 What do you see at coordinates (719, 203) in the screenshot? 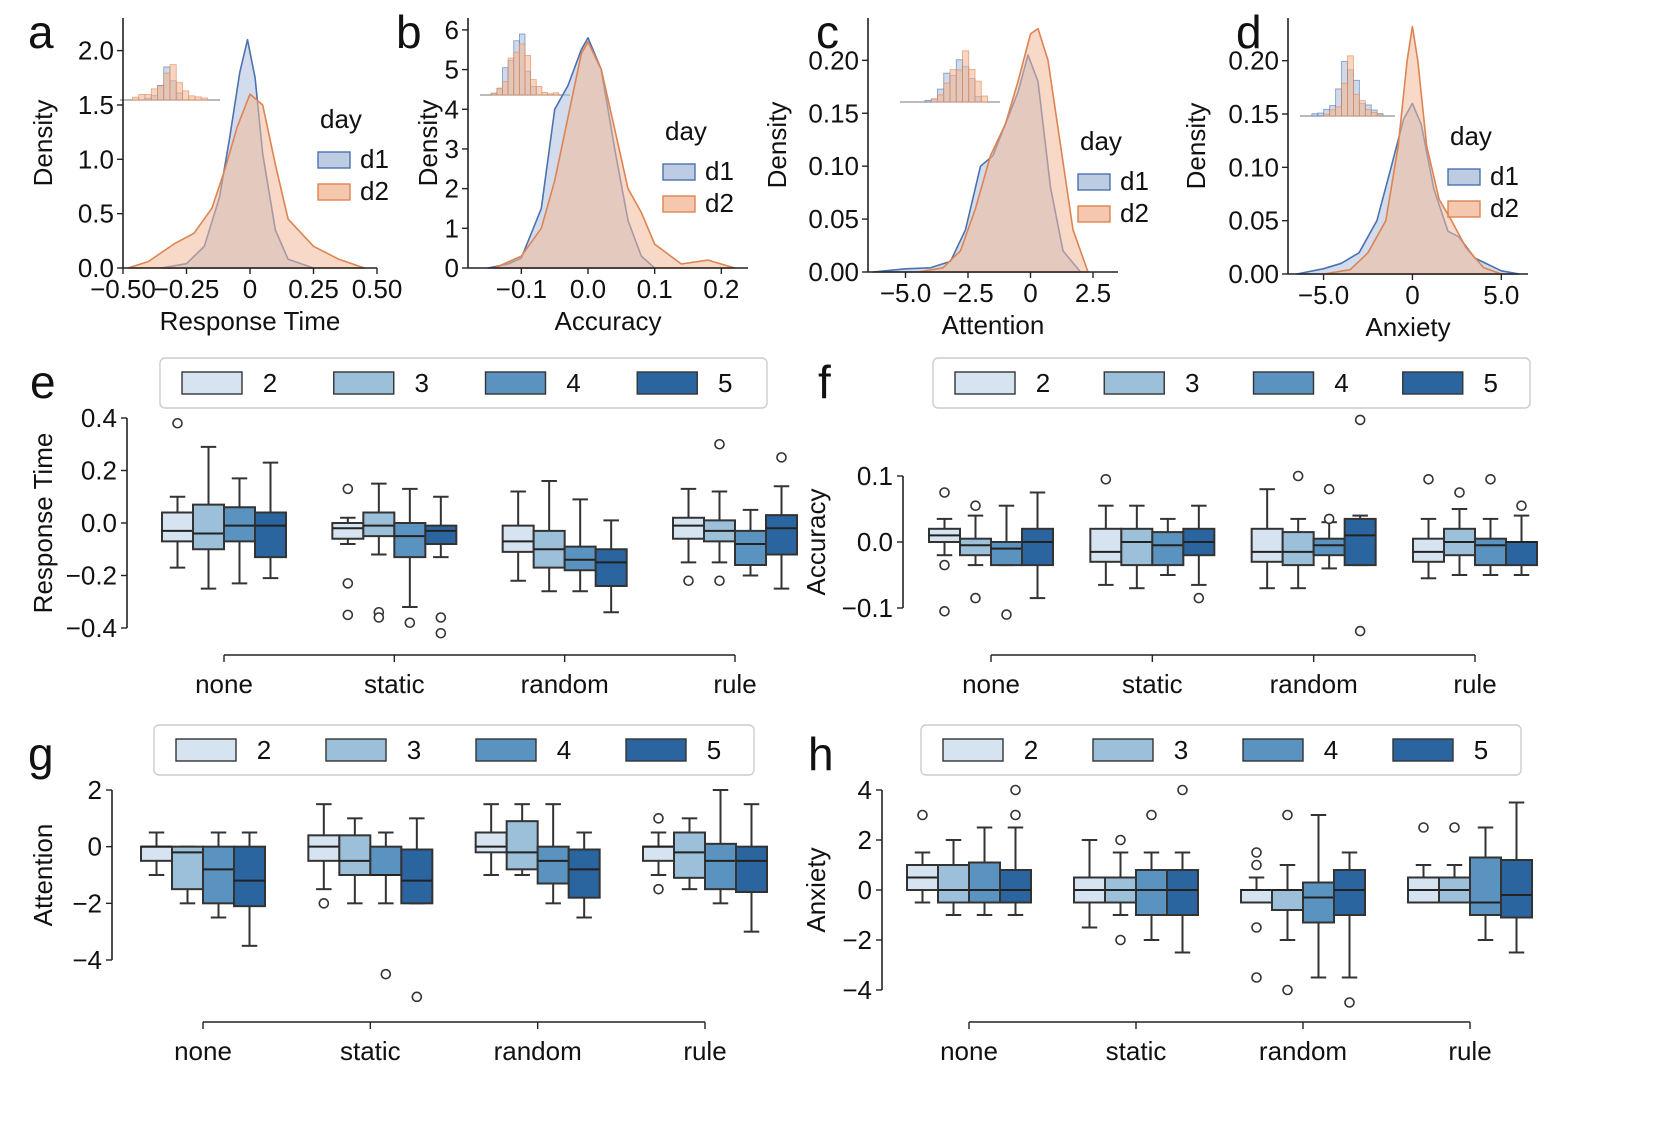
I see `legend-label-d2: d2` at bounding box center [719, 203].